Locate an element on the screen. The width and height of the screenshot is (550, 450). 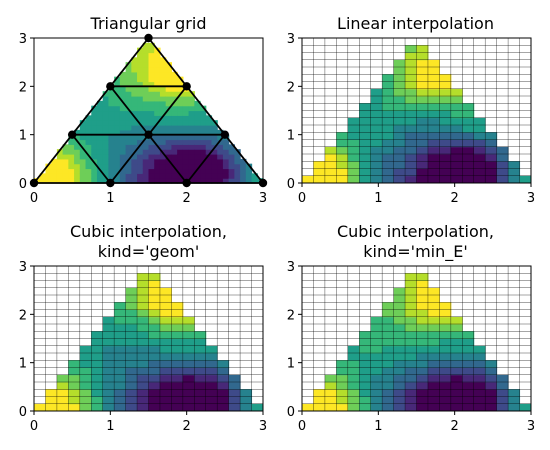
mesh-node is located at coordinates (110, 86).